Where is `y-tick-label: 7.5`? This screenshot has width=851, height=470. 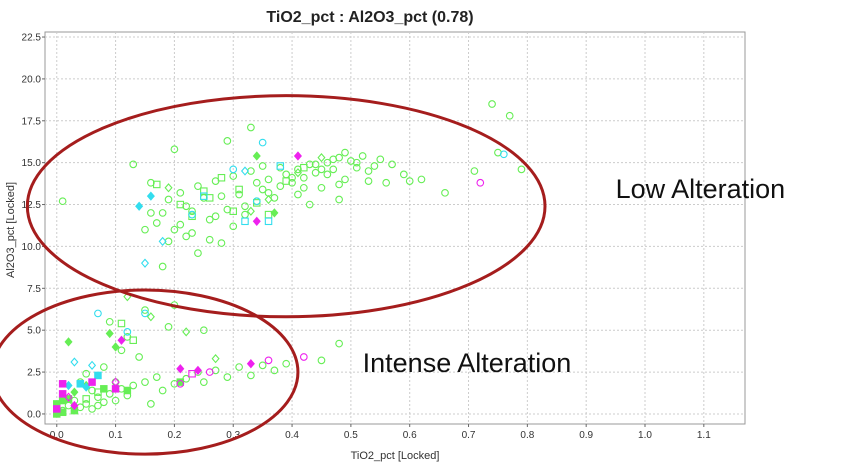
y-tick-label: 7.5 is located at coordinates (34, 289).